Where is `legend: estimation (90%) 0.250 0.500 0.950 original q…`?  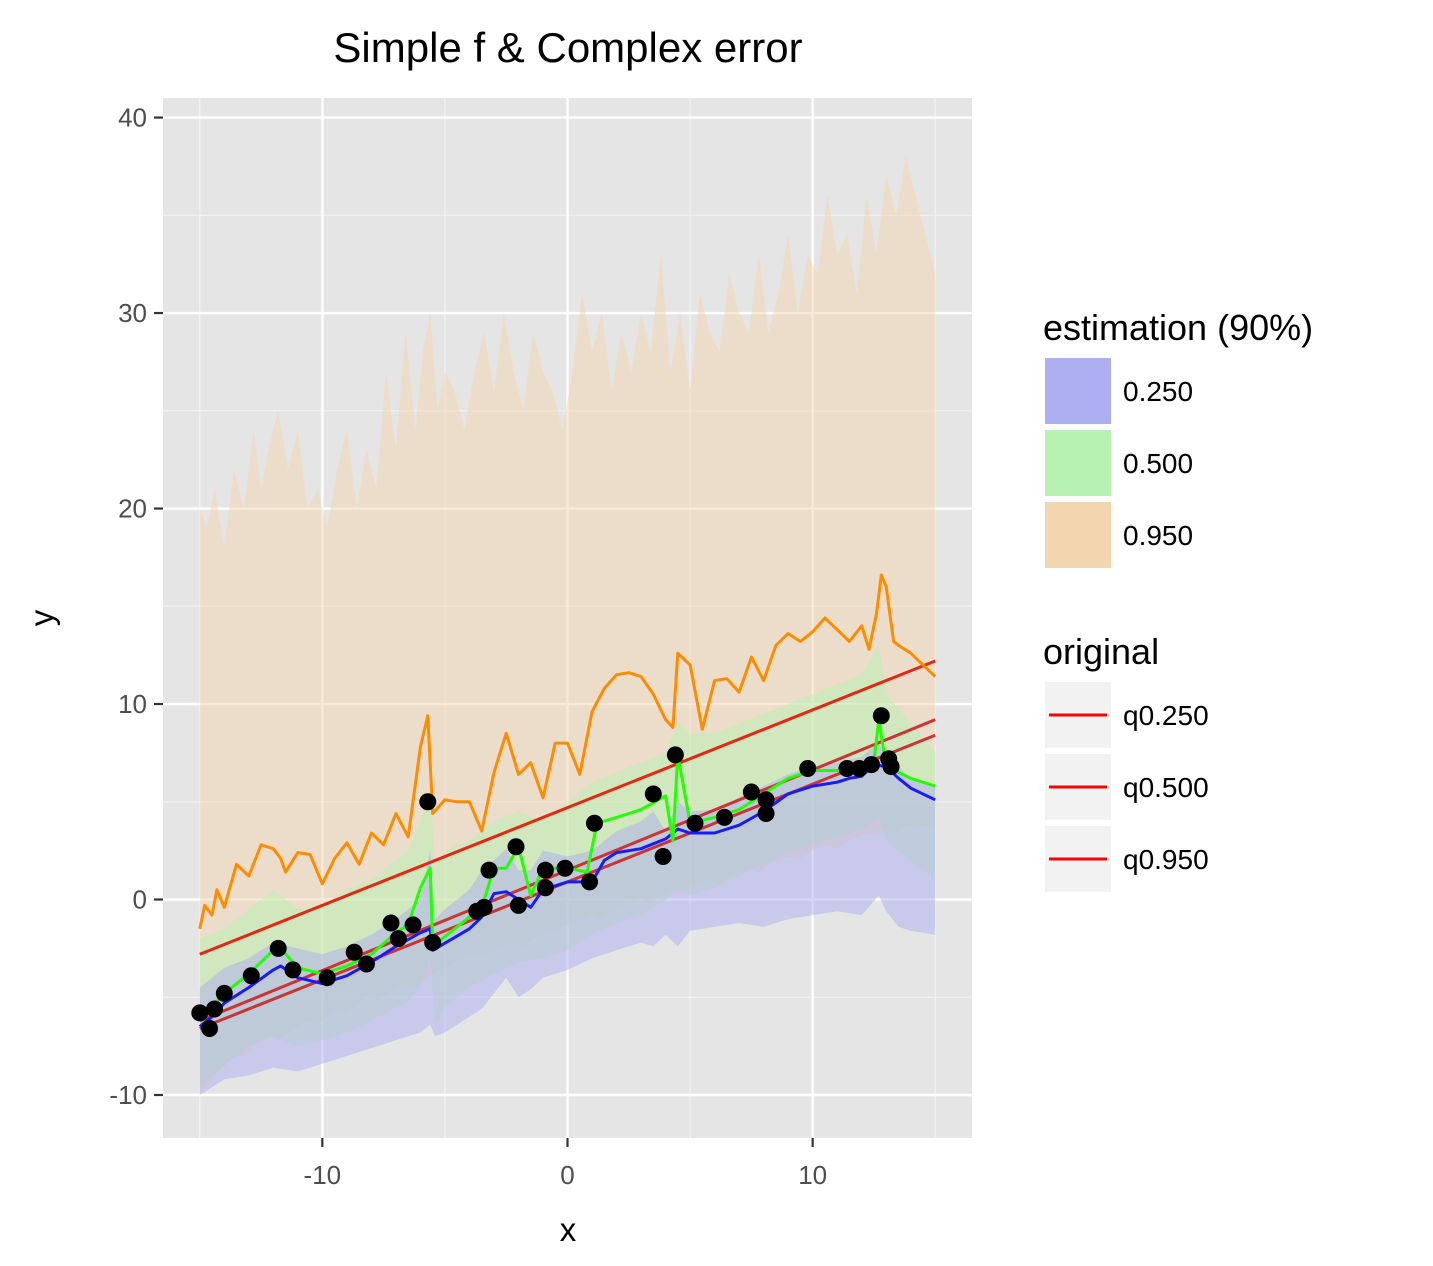
legend: estimation (90%) 0.250 0.500 0.950 original q… is located at coordinates (1178, 599).